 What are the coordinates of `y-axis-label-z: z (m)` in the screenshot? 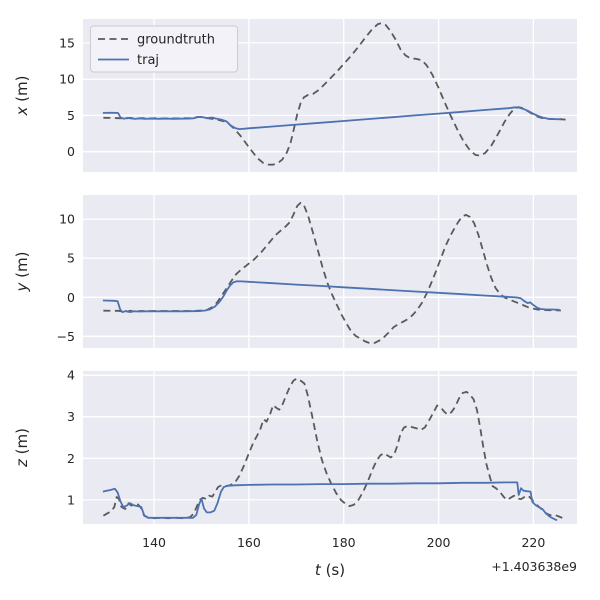 It's located at (22, 448).